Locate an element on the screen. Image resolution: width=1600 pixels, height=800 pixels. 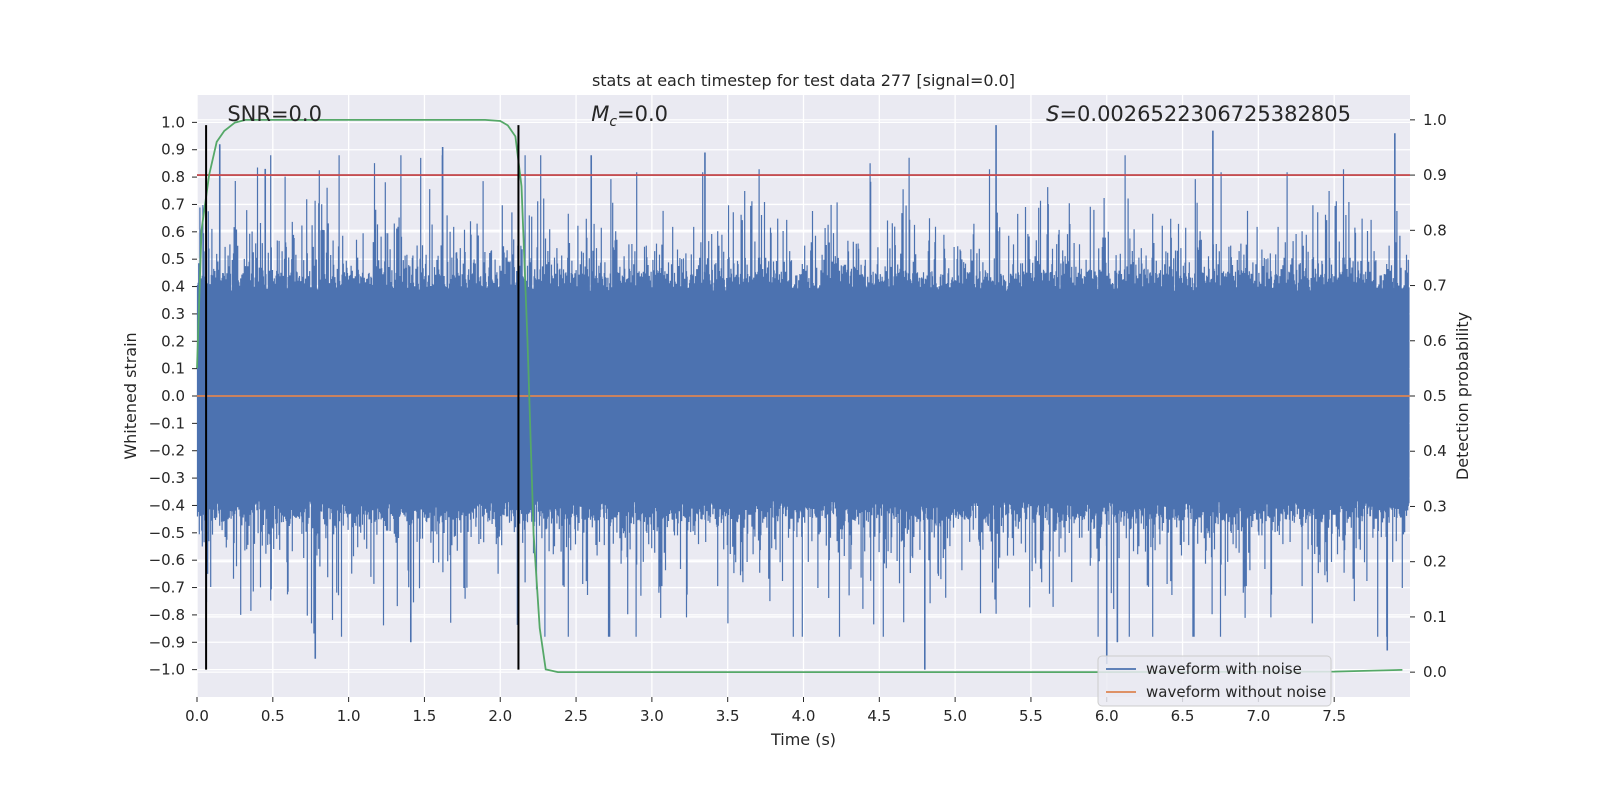
x-tick-label: 2.5 is located at coordinates (576, 716).